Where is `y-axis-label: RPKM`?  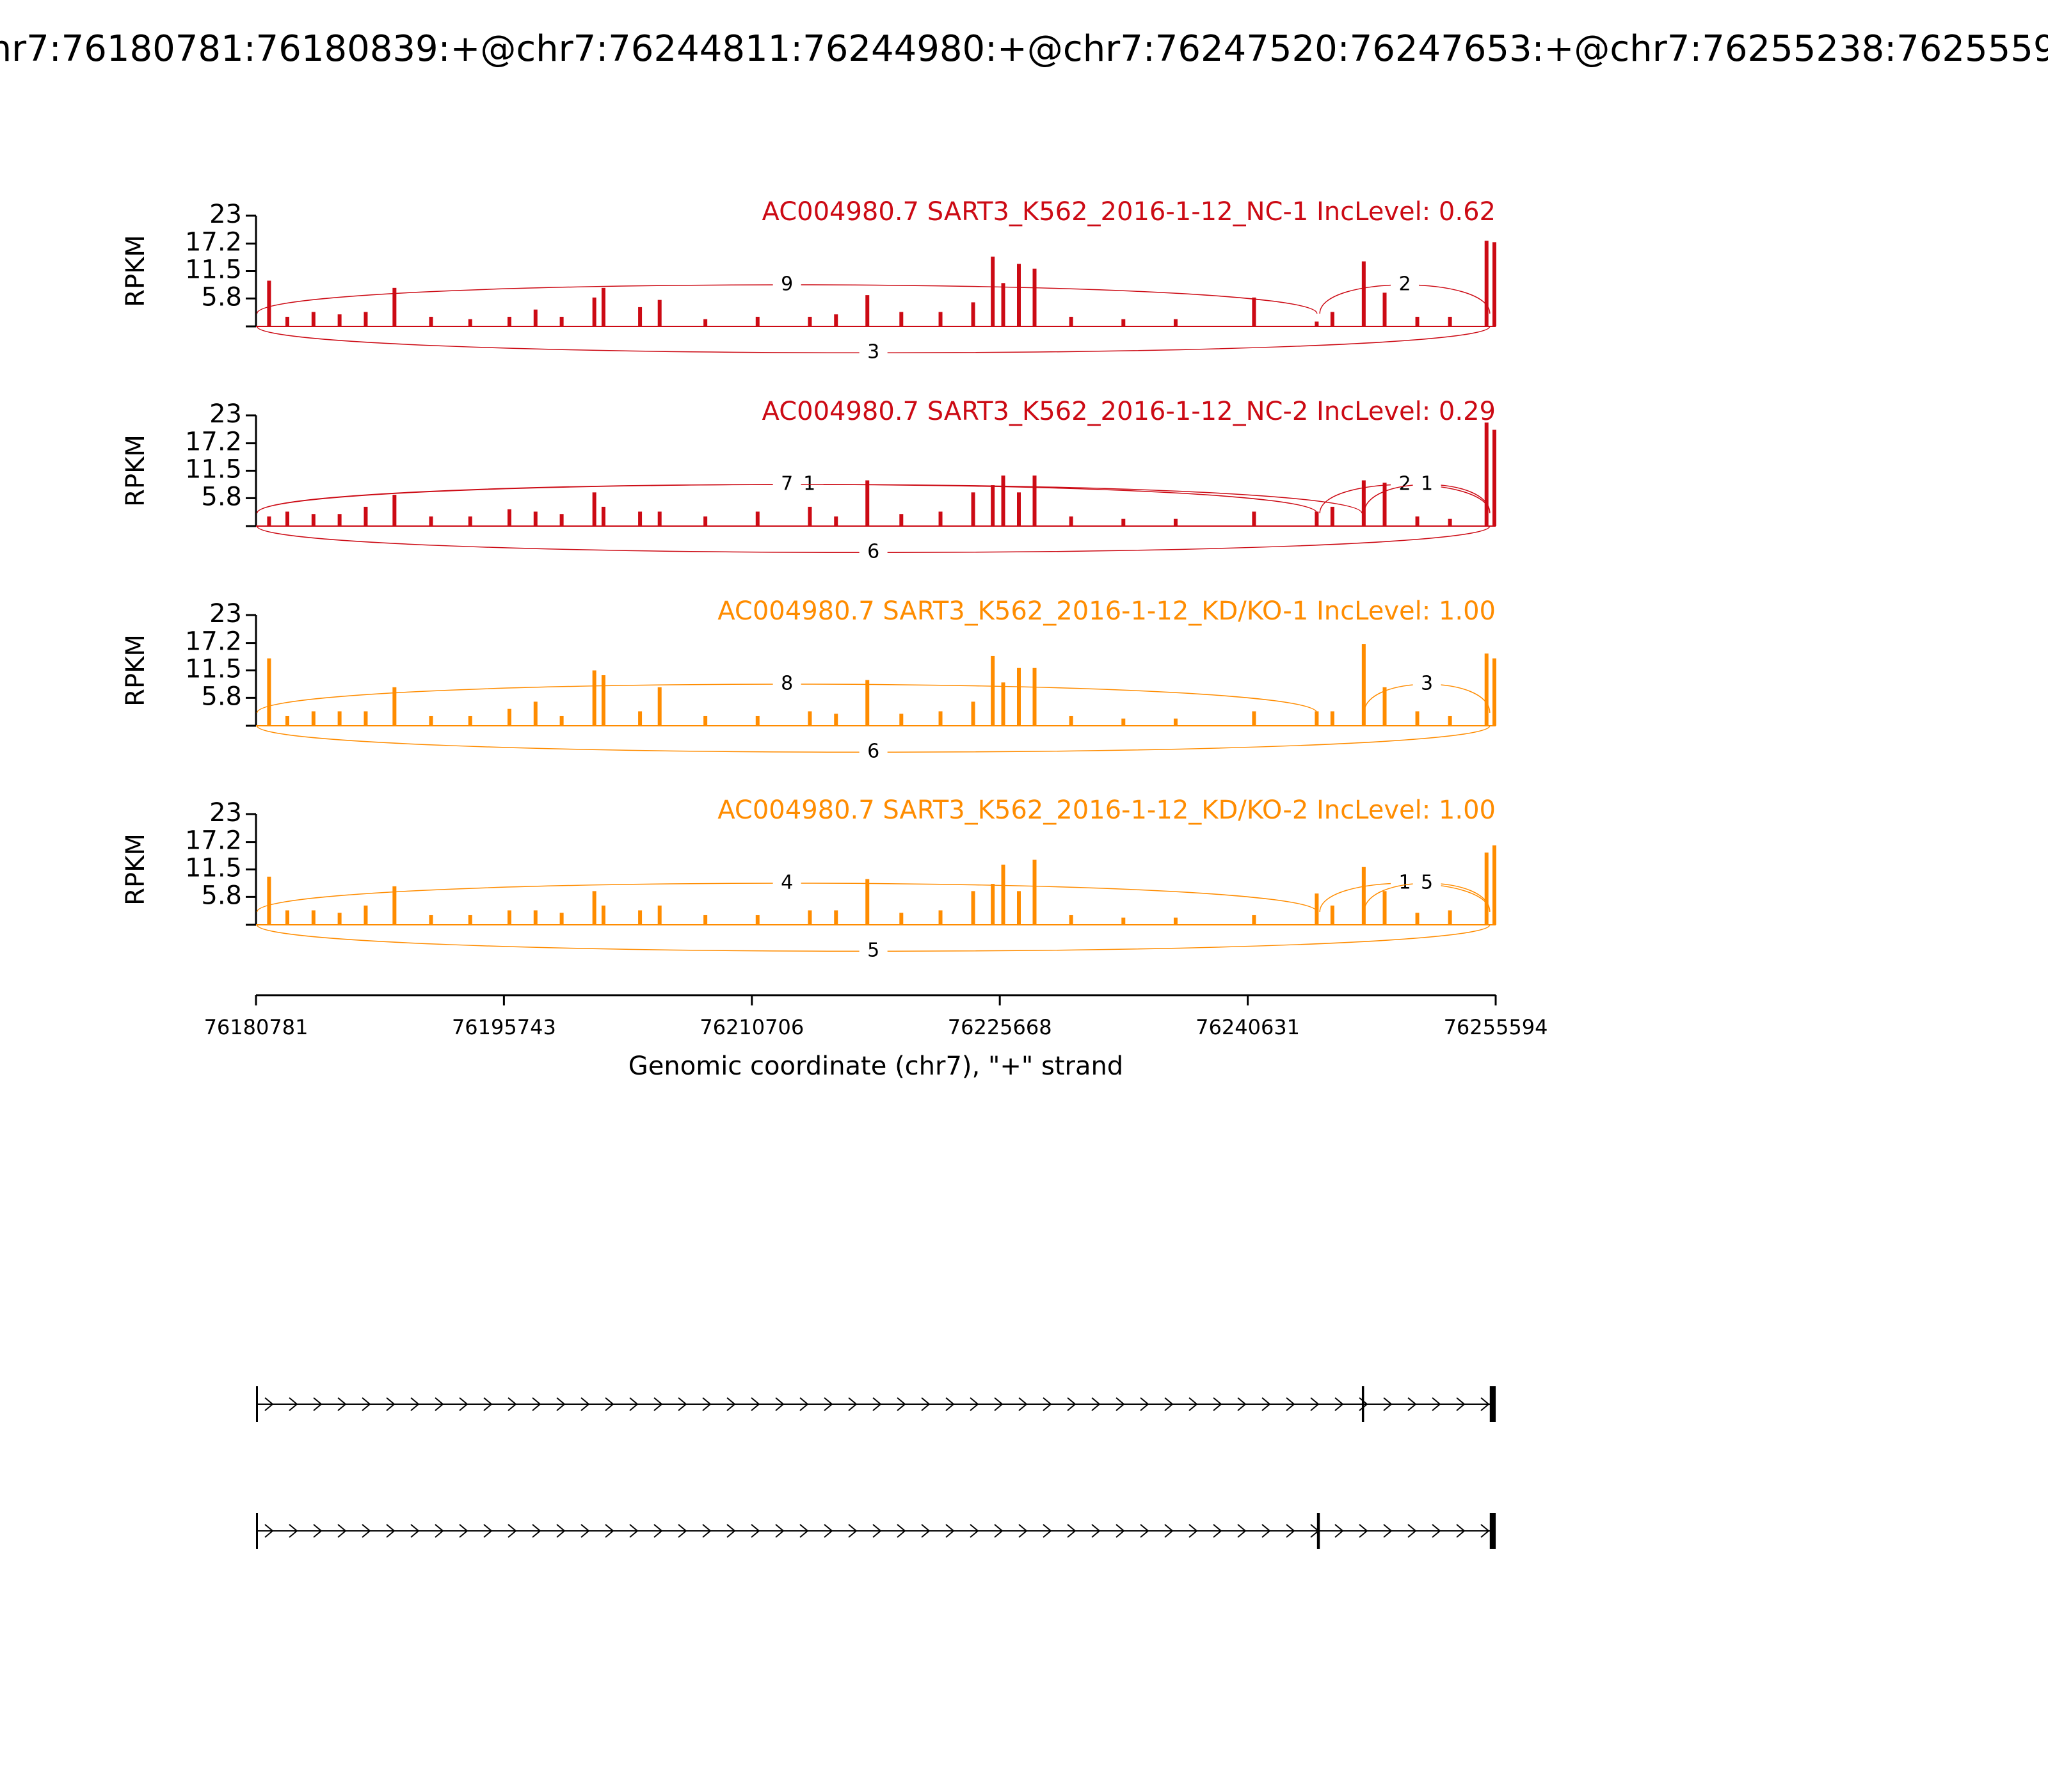
y-axis-label: RPKM is located at coordinates (135, 869).